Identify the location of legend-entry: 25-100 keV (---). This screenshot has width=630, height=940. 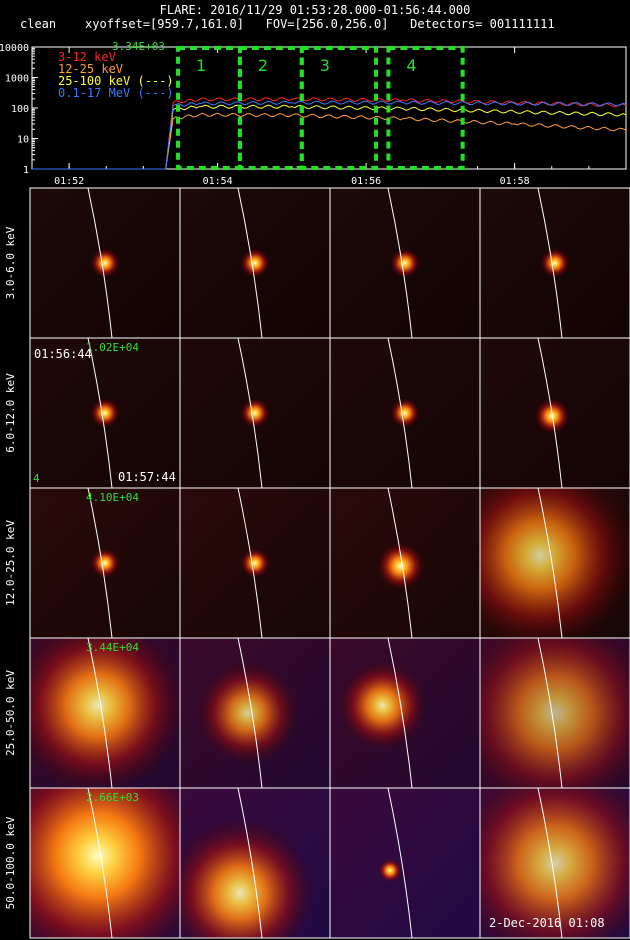
(116, 81).